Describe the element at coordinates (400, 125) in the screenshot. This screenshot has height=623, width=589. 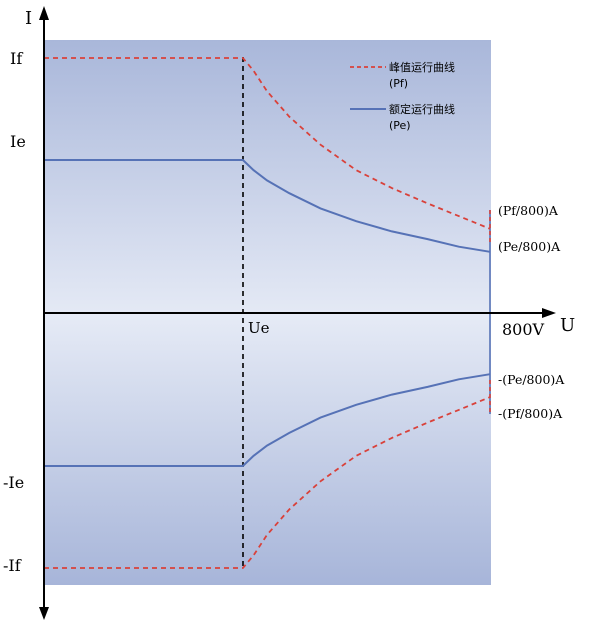
I see `legend-sub-pe: (Pe)` at that location.